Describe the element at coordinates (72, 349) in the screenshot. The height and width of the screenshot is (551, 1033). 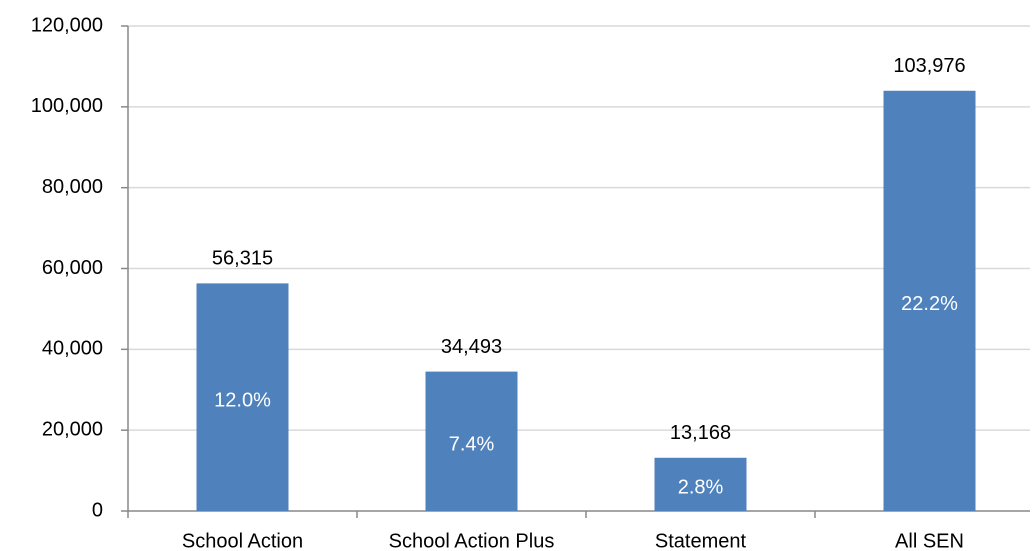
I see `y-tick-label: 40,000` at that location.